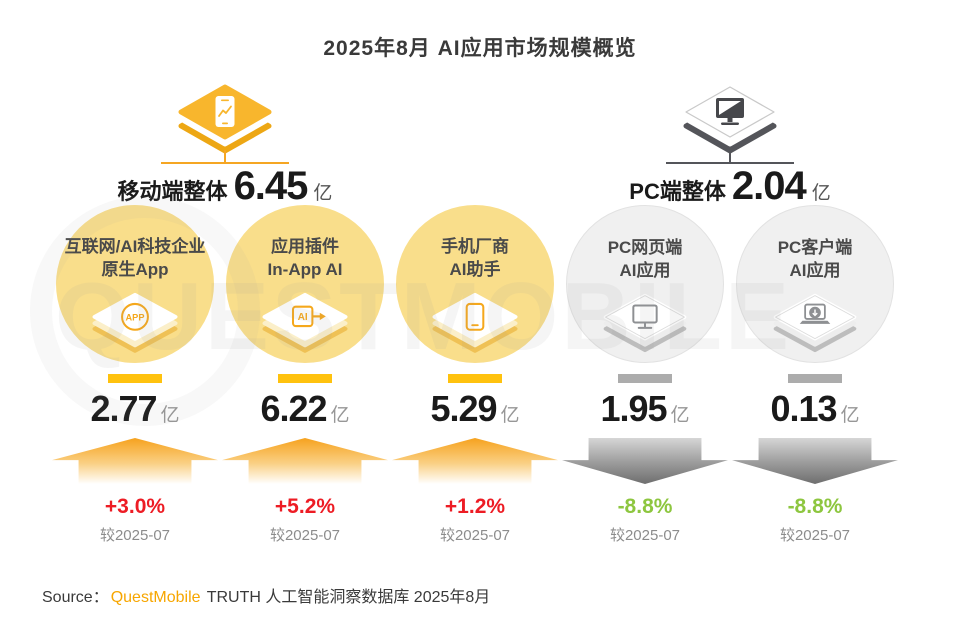 Image resolution: width=960 pixels, height=620 pixels. I want to click on category-value: 1.95 亿, so click(644, 409).